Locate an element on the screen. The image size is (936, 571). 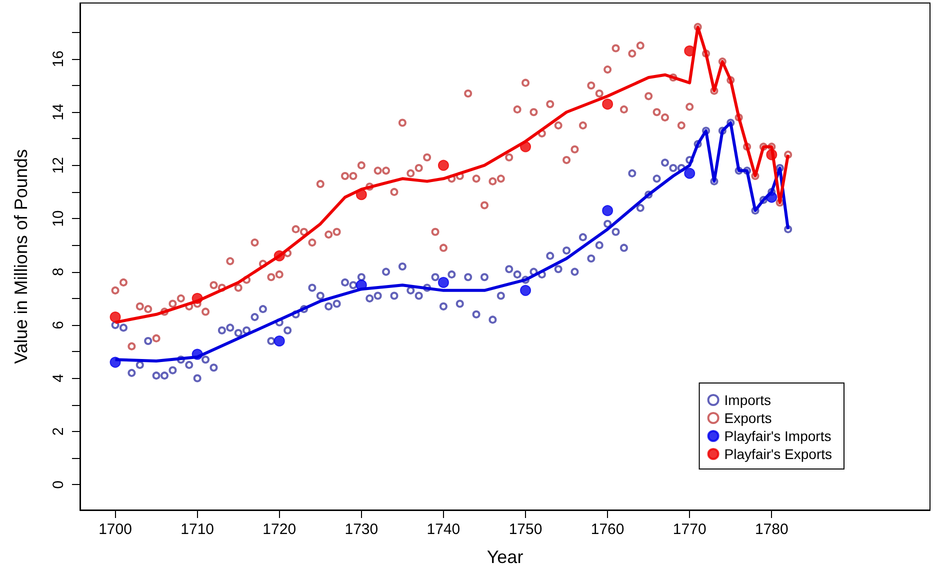
y-tick-label: 2 is located at coordinates (58, 431).